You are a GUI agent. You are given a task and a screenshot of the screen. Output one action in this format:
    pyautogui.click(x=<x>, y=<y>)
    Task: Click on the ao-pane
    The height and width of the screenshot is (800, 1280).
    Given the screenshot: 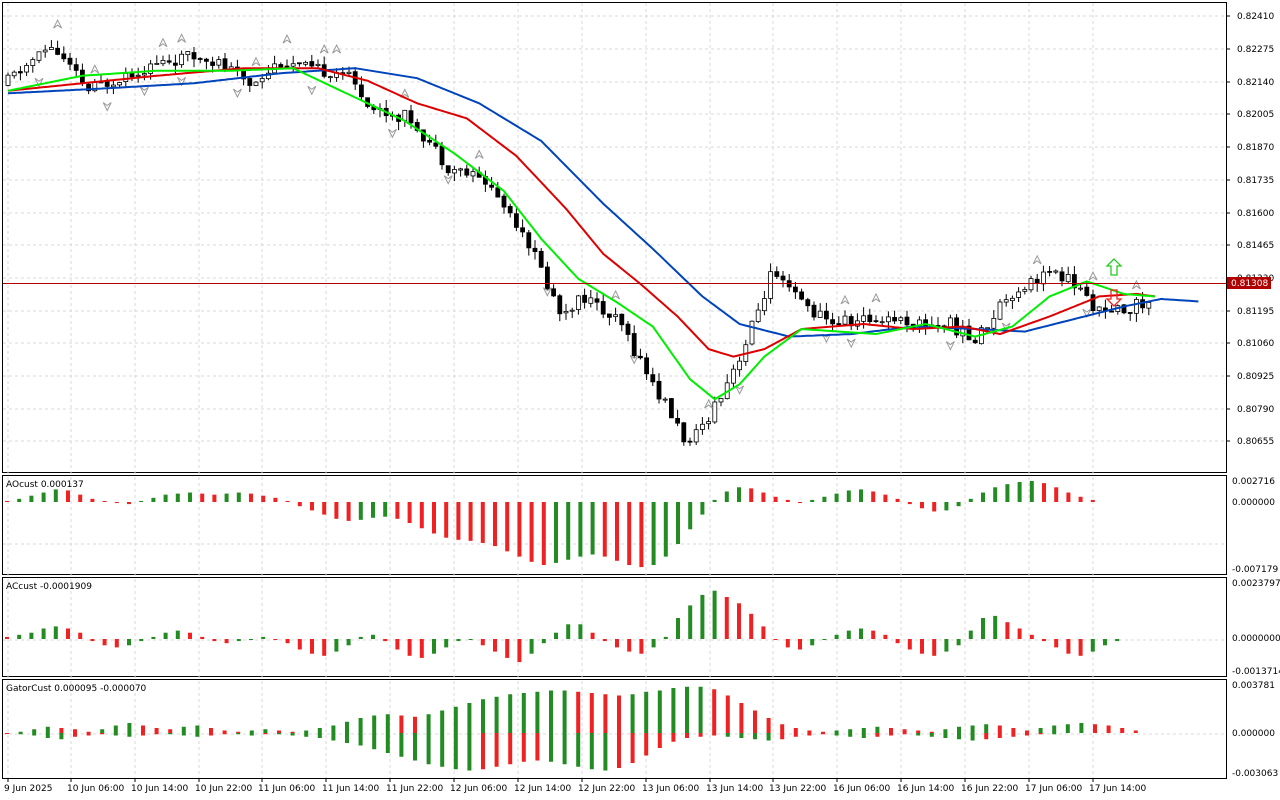 What is the action you would take?
    pyautogui.click(x=614, y=525)
    